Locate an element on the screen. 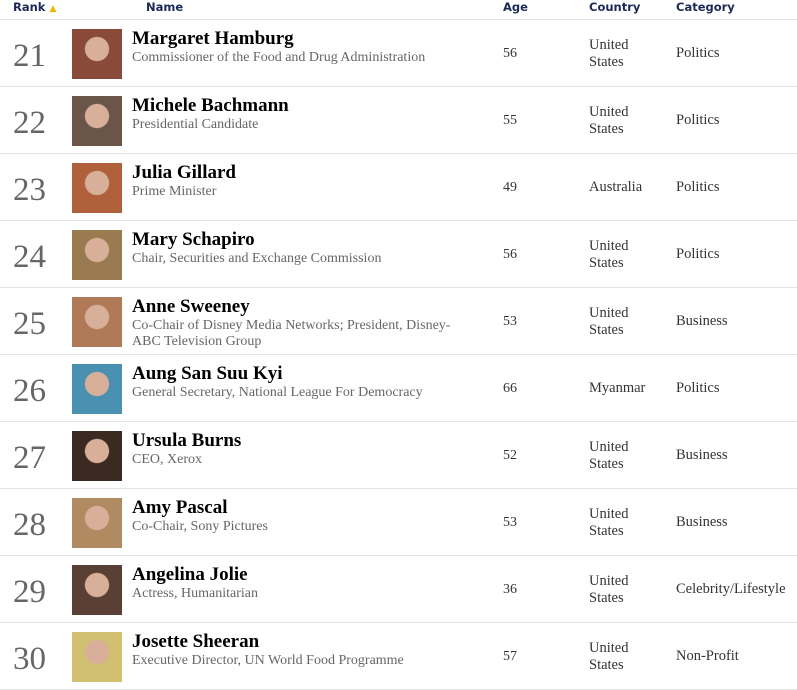 The width and height of the screenshot is (797, 690). country-value: Myanmar is located at coordinates (617, 388).